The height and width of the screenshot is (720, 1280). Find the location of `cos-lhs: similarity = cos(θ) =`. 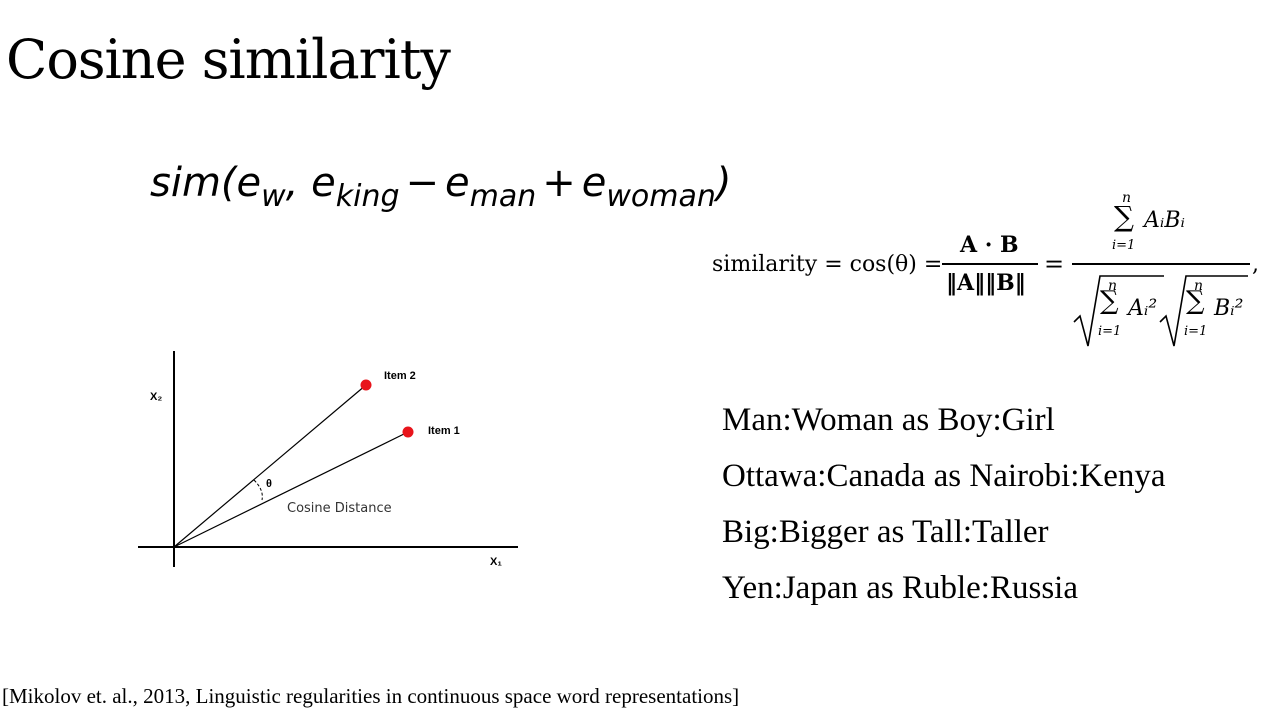

cos-lhs: similarity = cos(θ) = is located at coordinates (827, 264).